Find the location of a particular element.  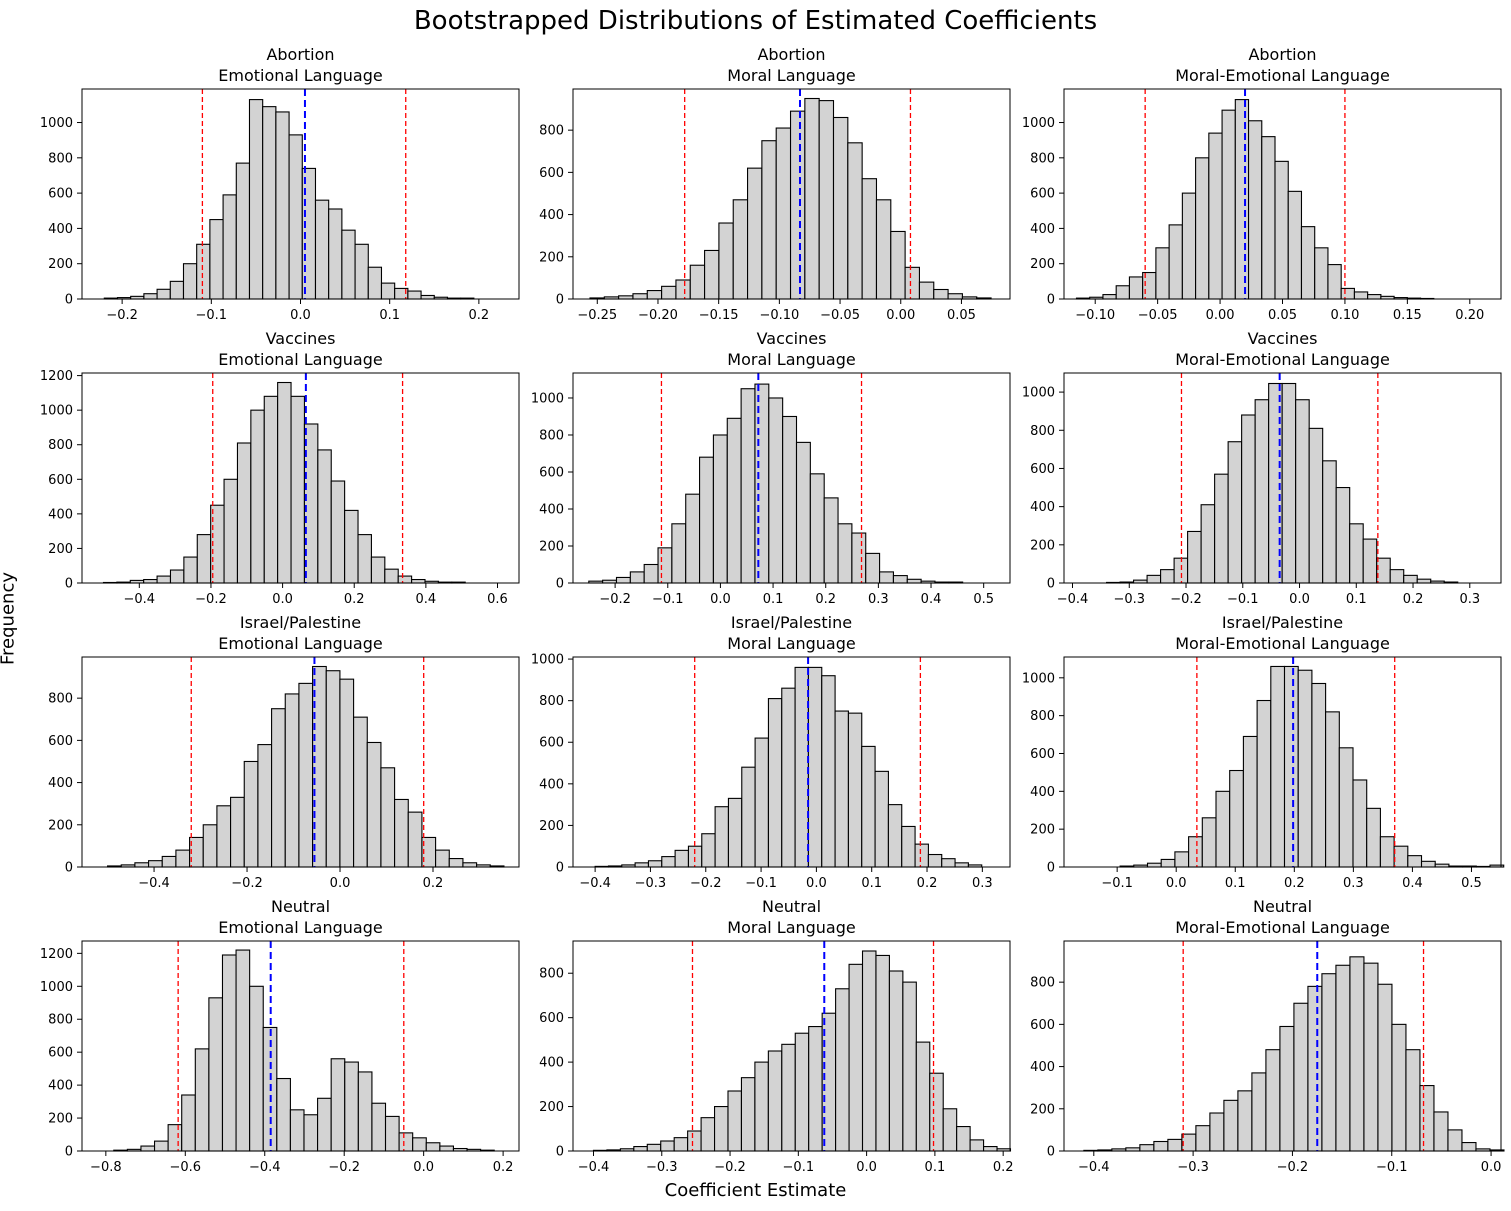

x-tick-label: 0.3 is located at coordinates (982, 883).